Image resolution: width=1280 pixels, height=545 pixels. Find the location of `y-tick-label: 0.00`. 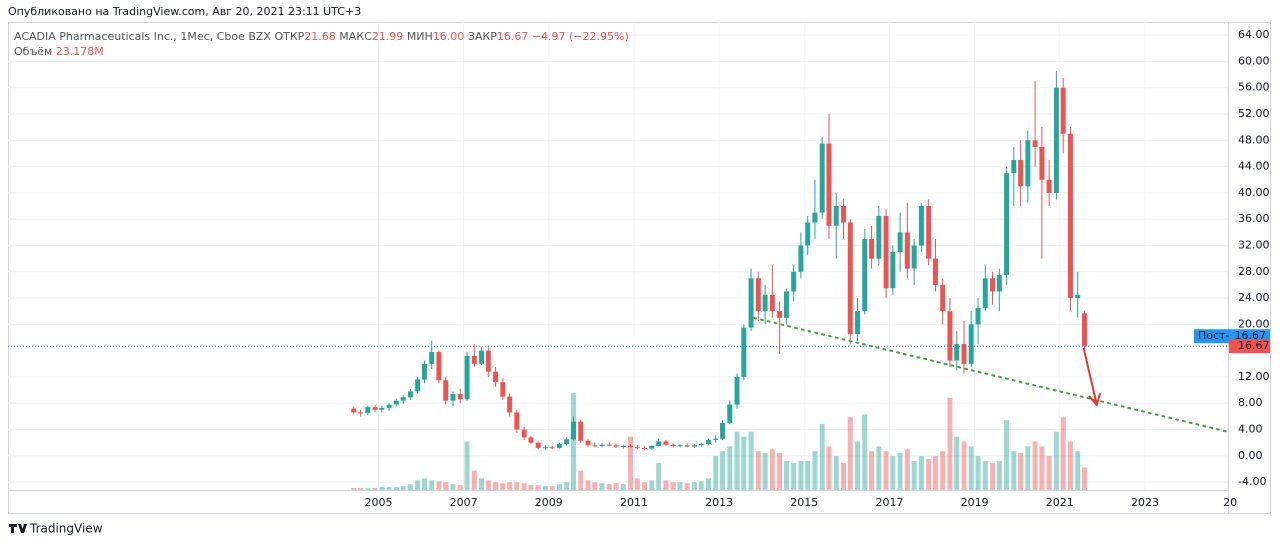

y-tick-label: 0.00 is located at coordinates (1250, 455).